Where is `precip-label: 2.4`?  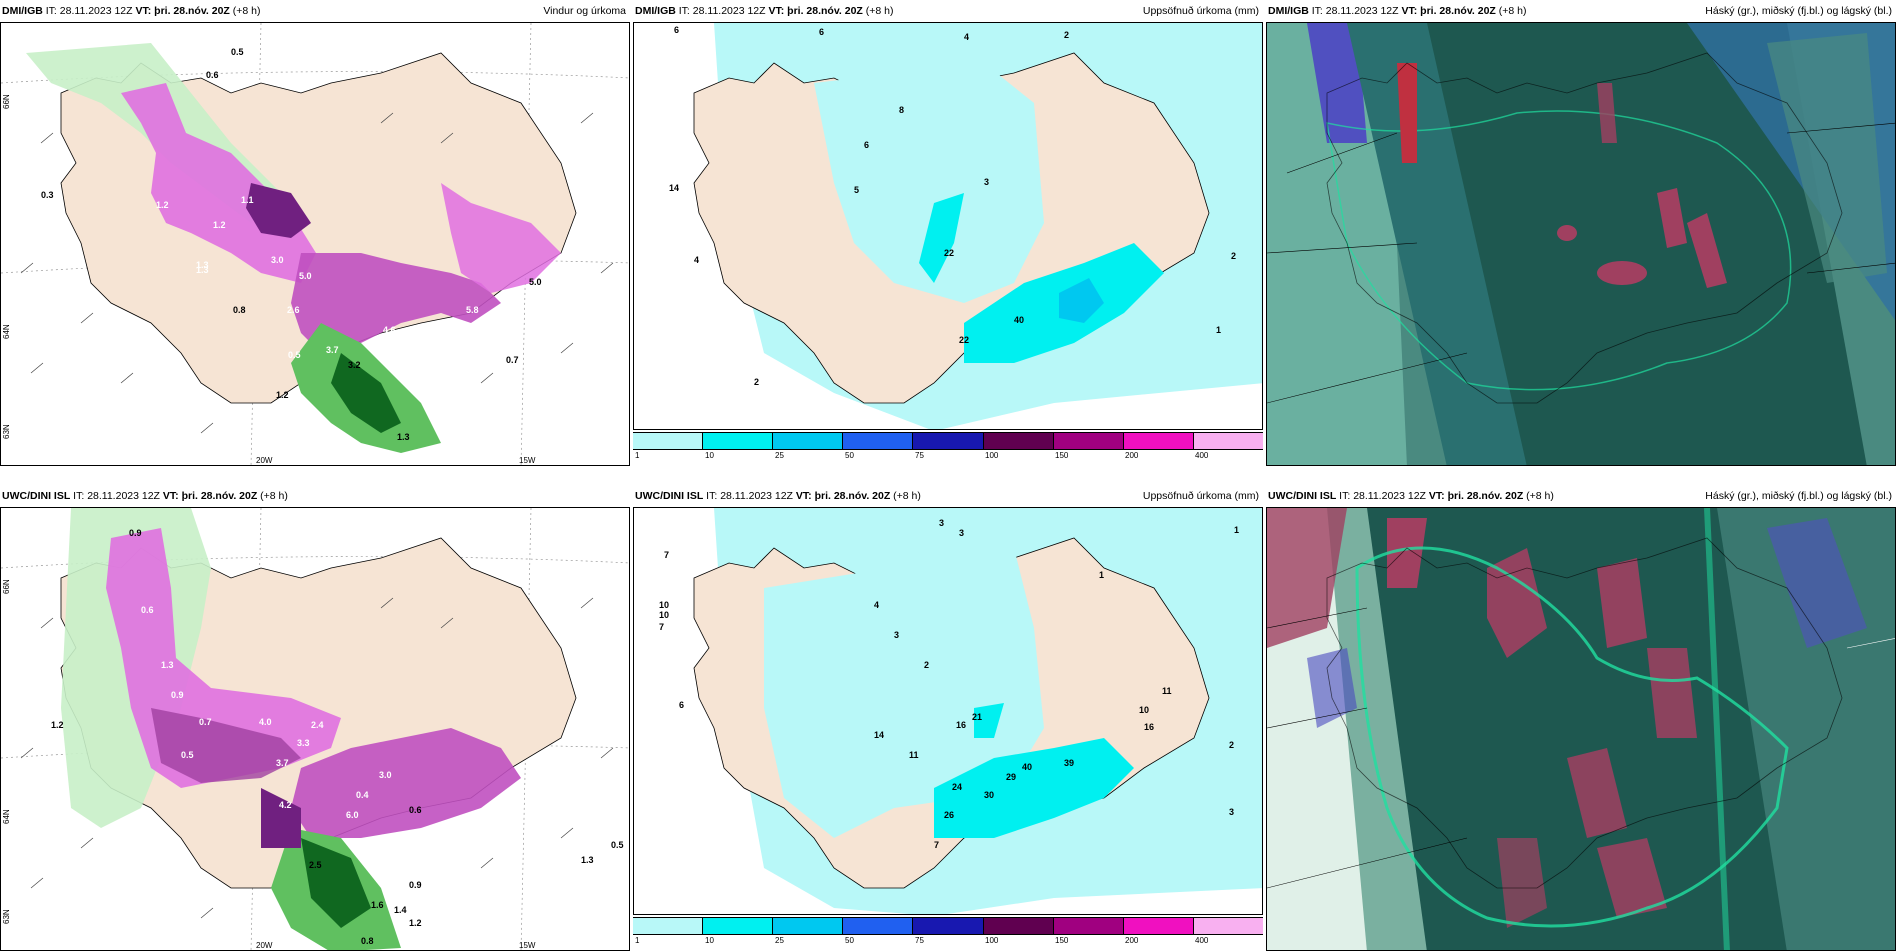 precip-label: 2.4 is located at coordinates (317, 725).